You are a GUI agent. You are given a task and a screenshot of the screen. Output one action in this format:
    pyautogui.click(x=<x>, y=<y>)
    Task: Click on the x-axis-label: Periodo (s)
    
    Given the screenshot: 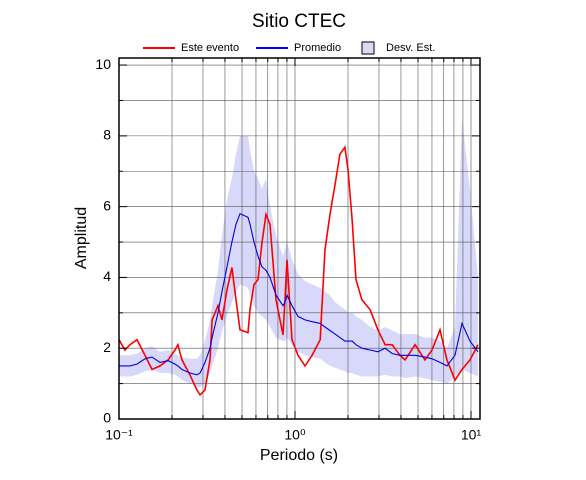 What is the action you would take?
    pyautogui.click(x=299, y=455)
    